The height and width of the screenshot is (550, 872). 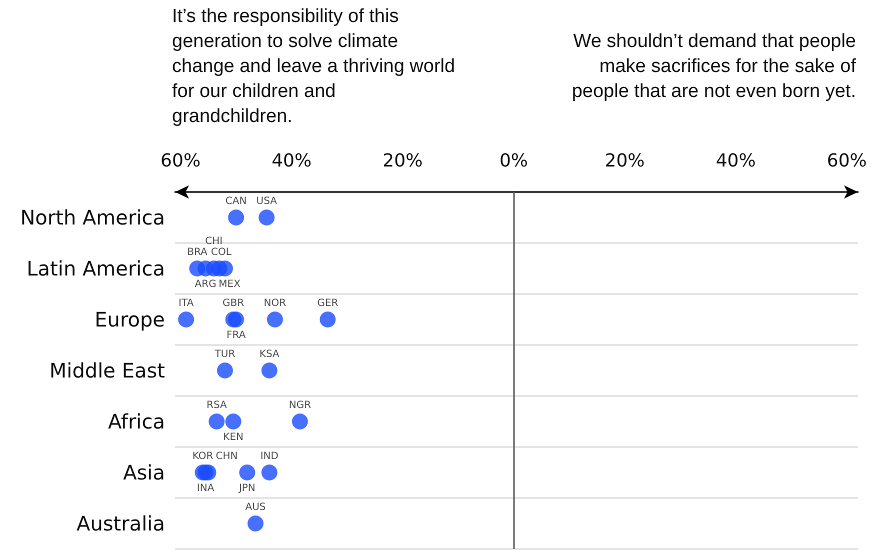 I want to click on y-tick-label: Middle East, so click(x=107, y=370).